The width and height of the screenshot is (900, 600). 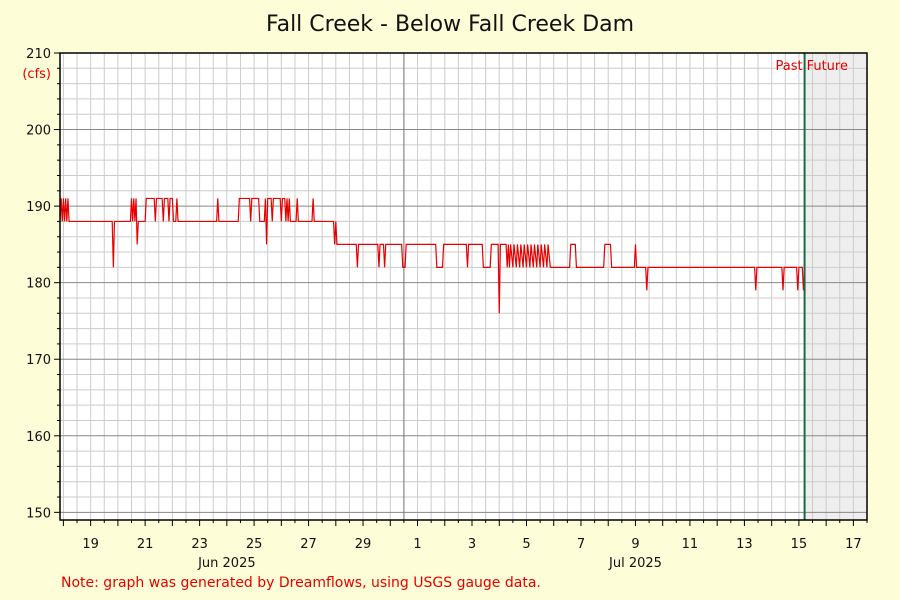 I want to click on y-tick-label: 160, so click(x=38, y=437).